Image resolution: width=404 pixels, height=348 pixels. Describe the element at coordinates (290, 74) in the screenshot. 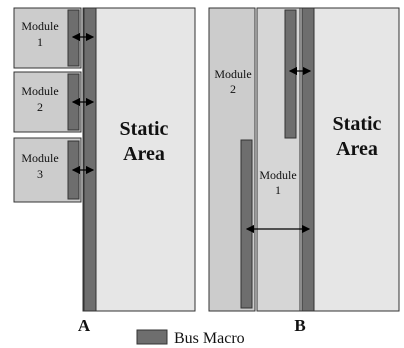

I see `bus-macro-b-module1` at that location.